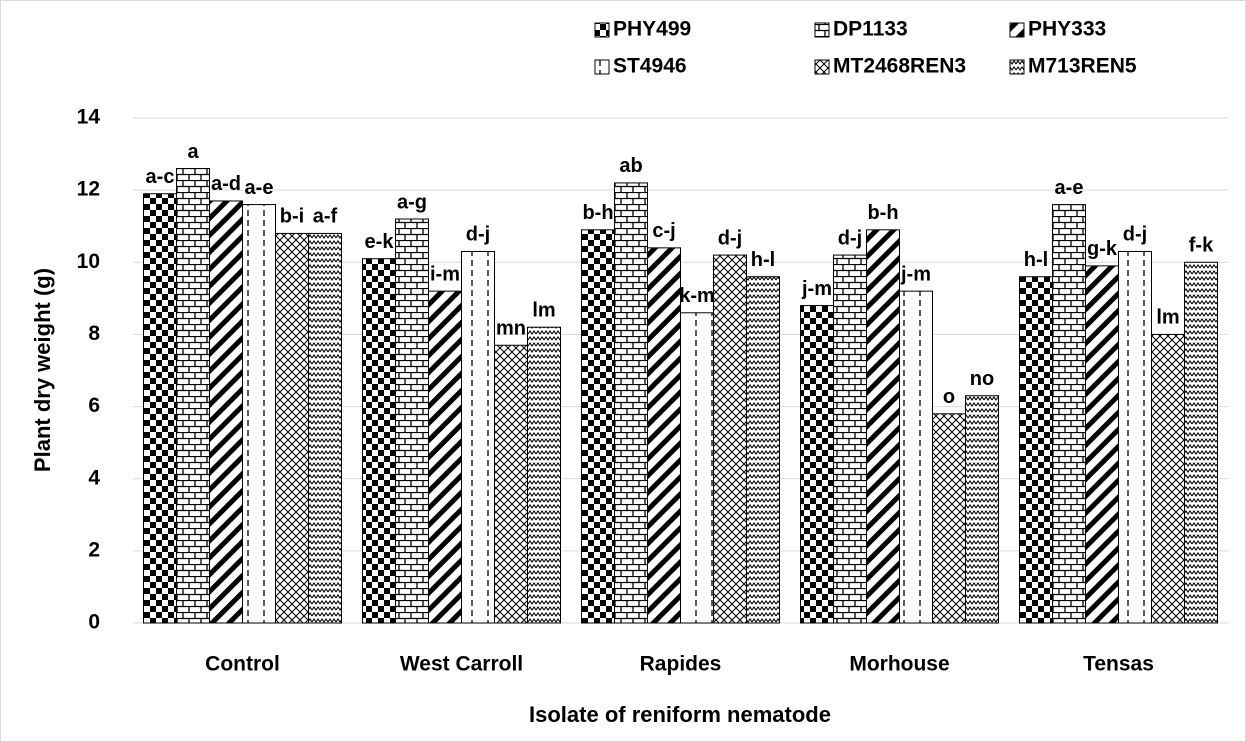 This screenshot has width=1246, height=742. I want to click on legend-label: ST4946, so click(650, 66).